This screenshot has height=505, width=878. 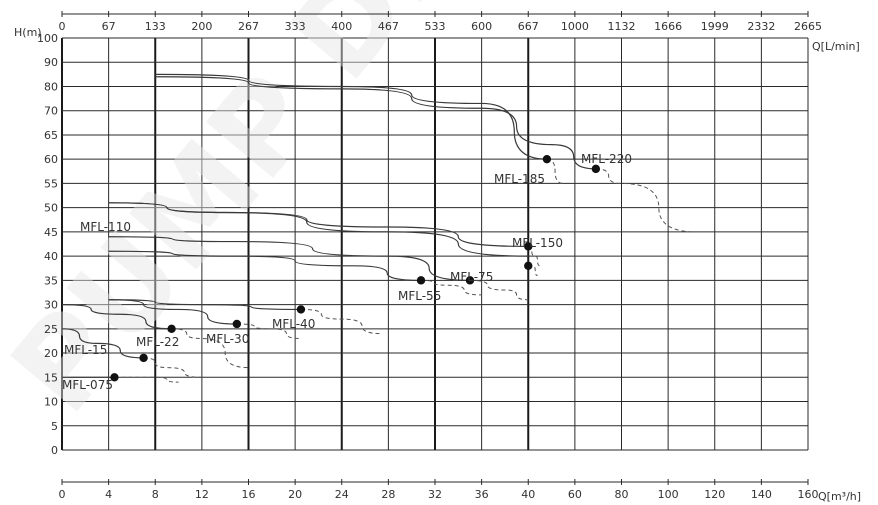 What do you see at coordinates (388, 494) in the screenshot?
I see `bottom-tick-label: 28` at bounding box center [388, 494].